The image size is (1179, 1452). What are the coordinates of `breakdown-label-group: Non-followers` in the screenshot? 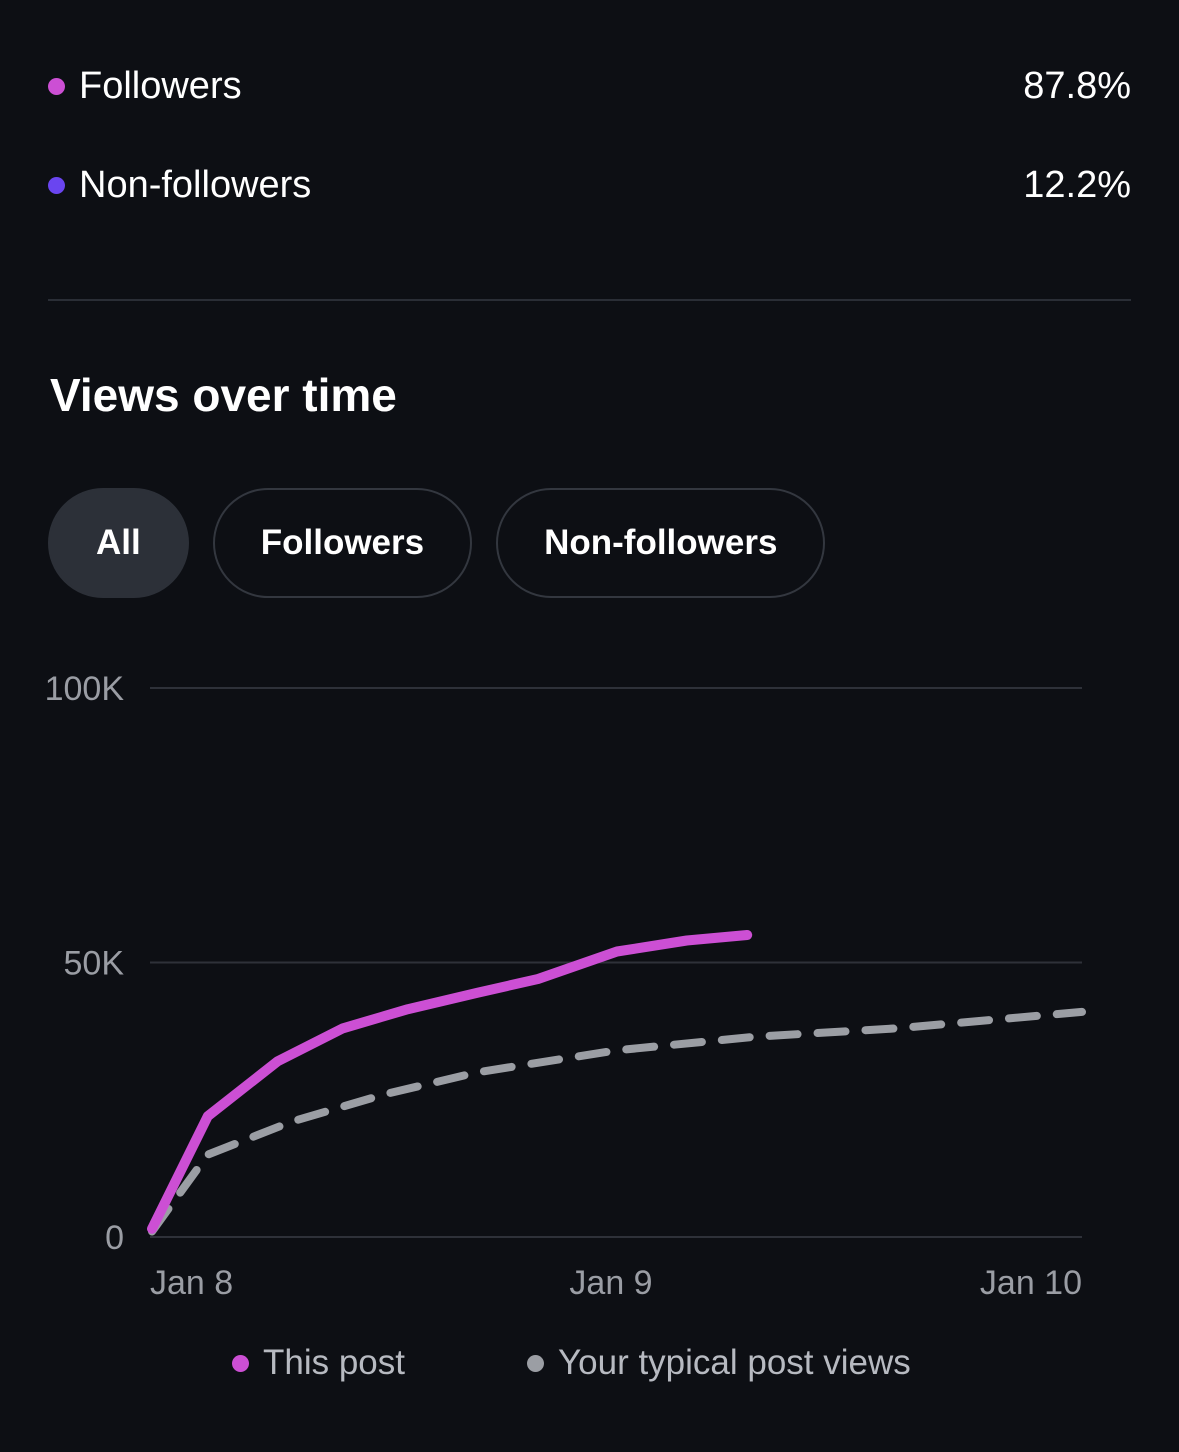 It's located at (179, 185).